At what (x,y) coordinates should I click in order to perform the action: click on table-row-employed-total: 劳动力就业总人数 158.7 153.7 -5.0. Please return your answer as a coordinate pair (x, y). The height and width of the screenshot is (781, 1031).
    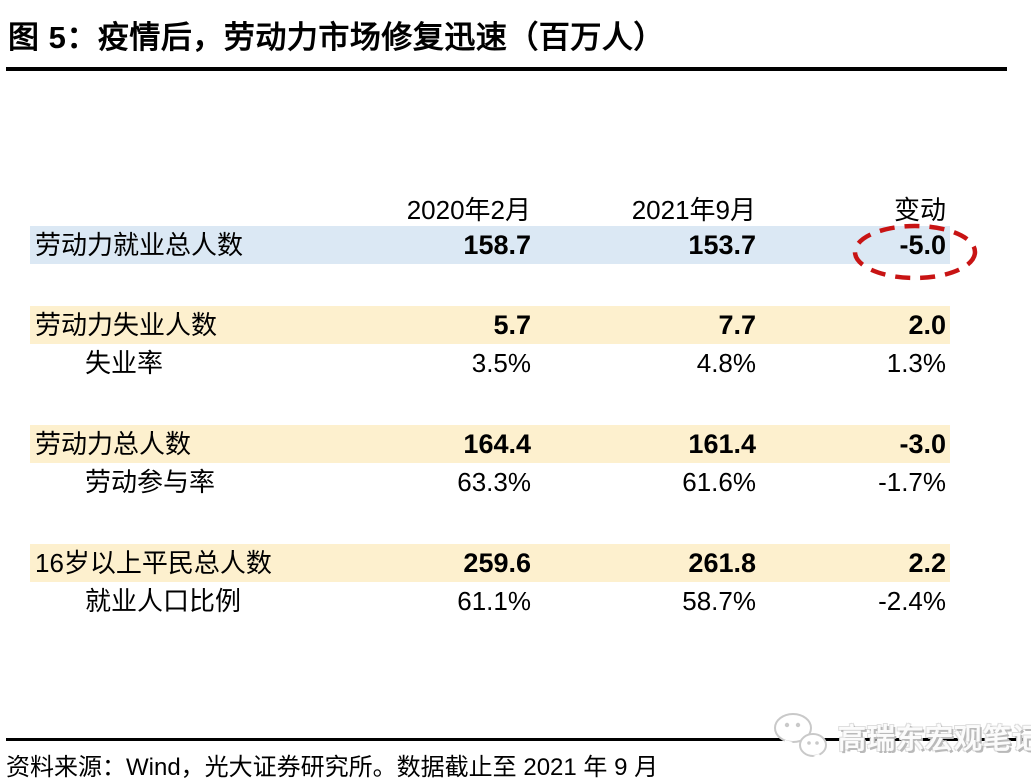
    Looking at the image, I should click on (490, 245).